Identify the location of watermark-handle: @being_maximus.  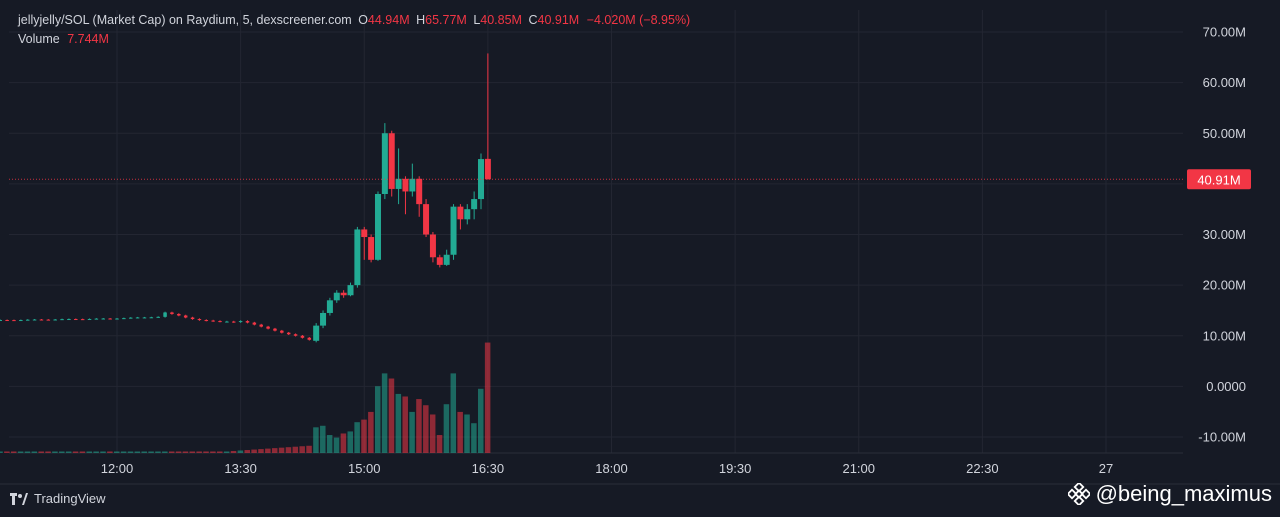
(1183, 493).